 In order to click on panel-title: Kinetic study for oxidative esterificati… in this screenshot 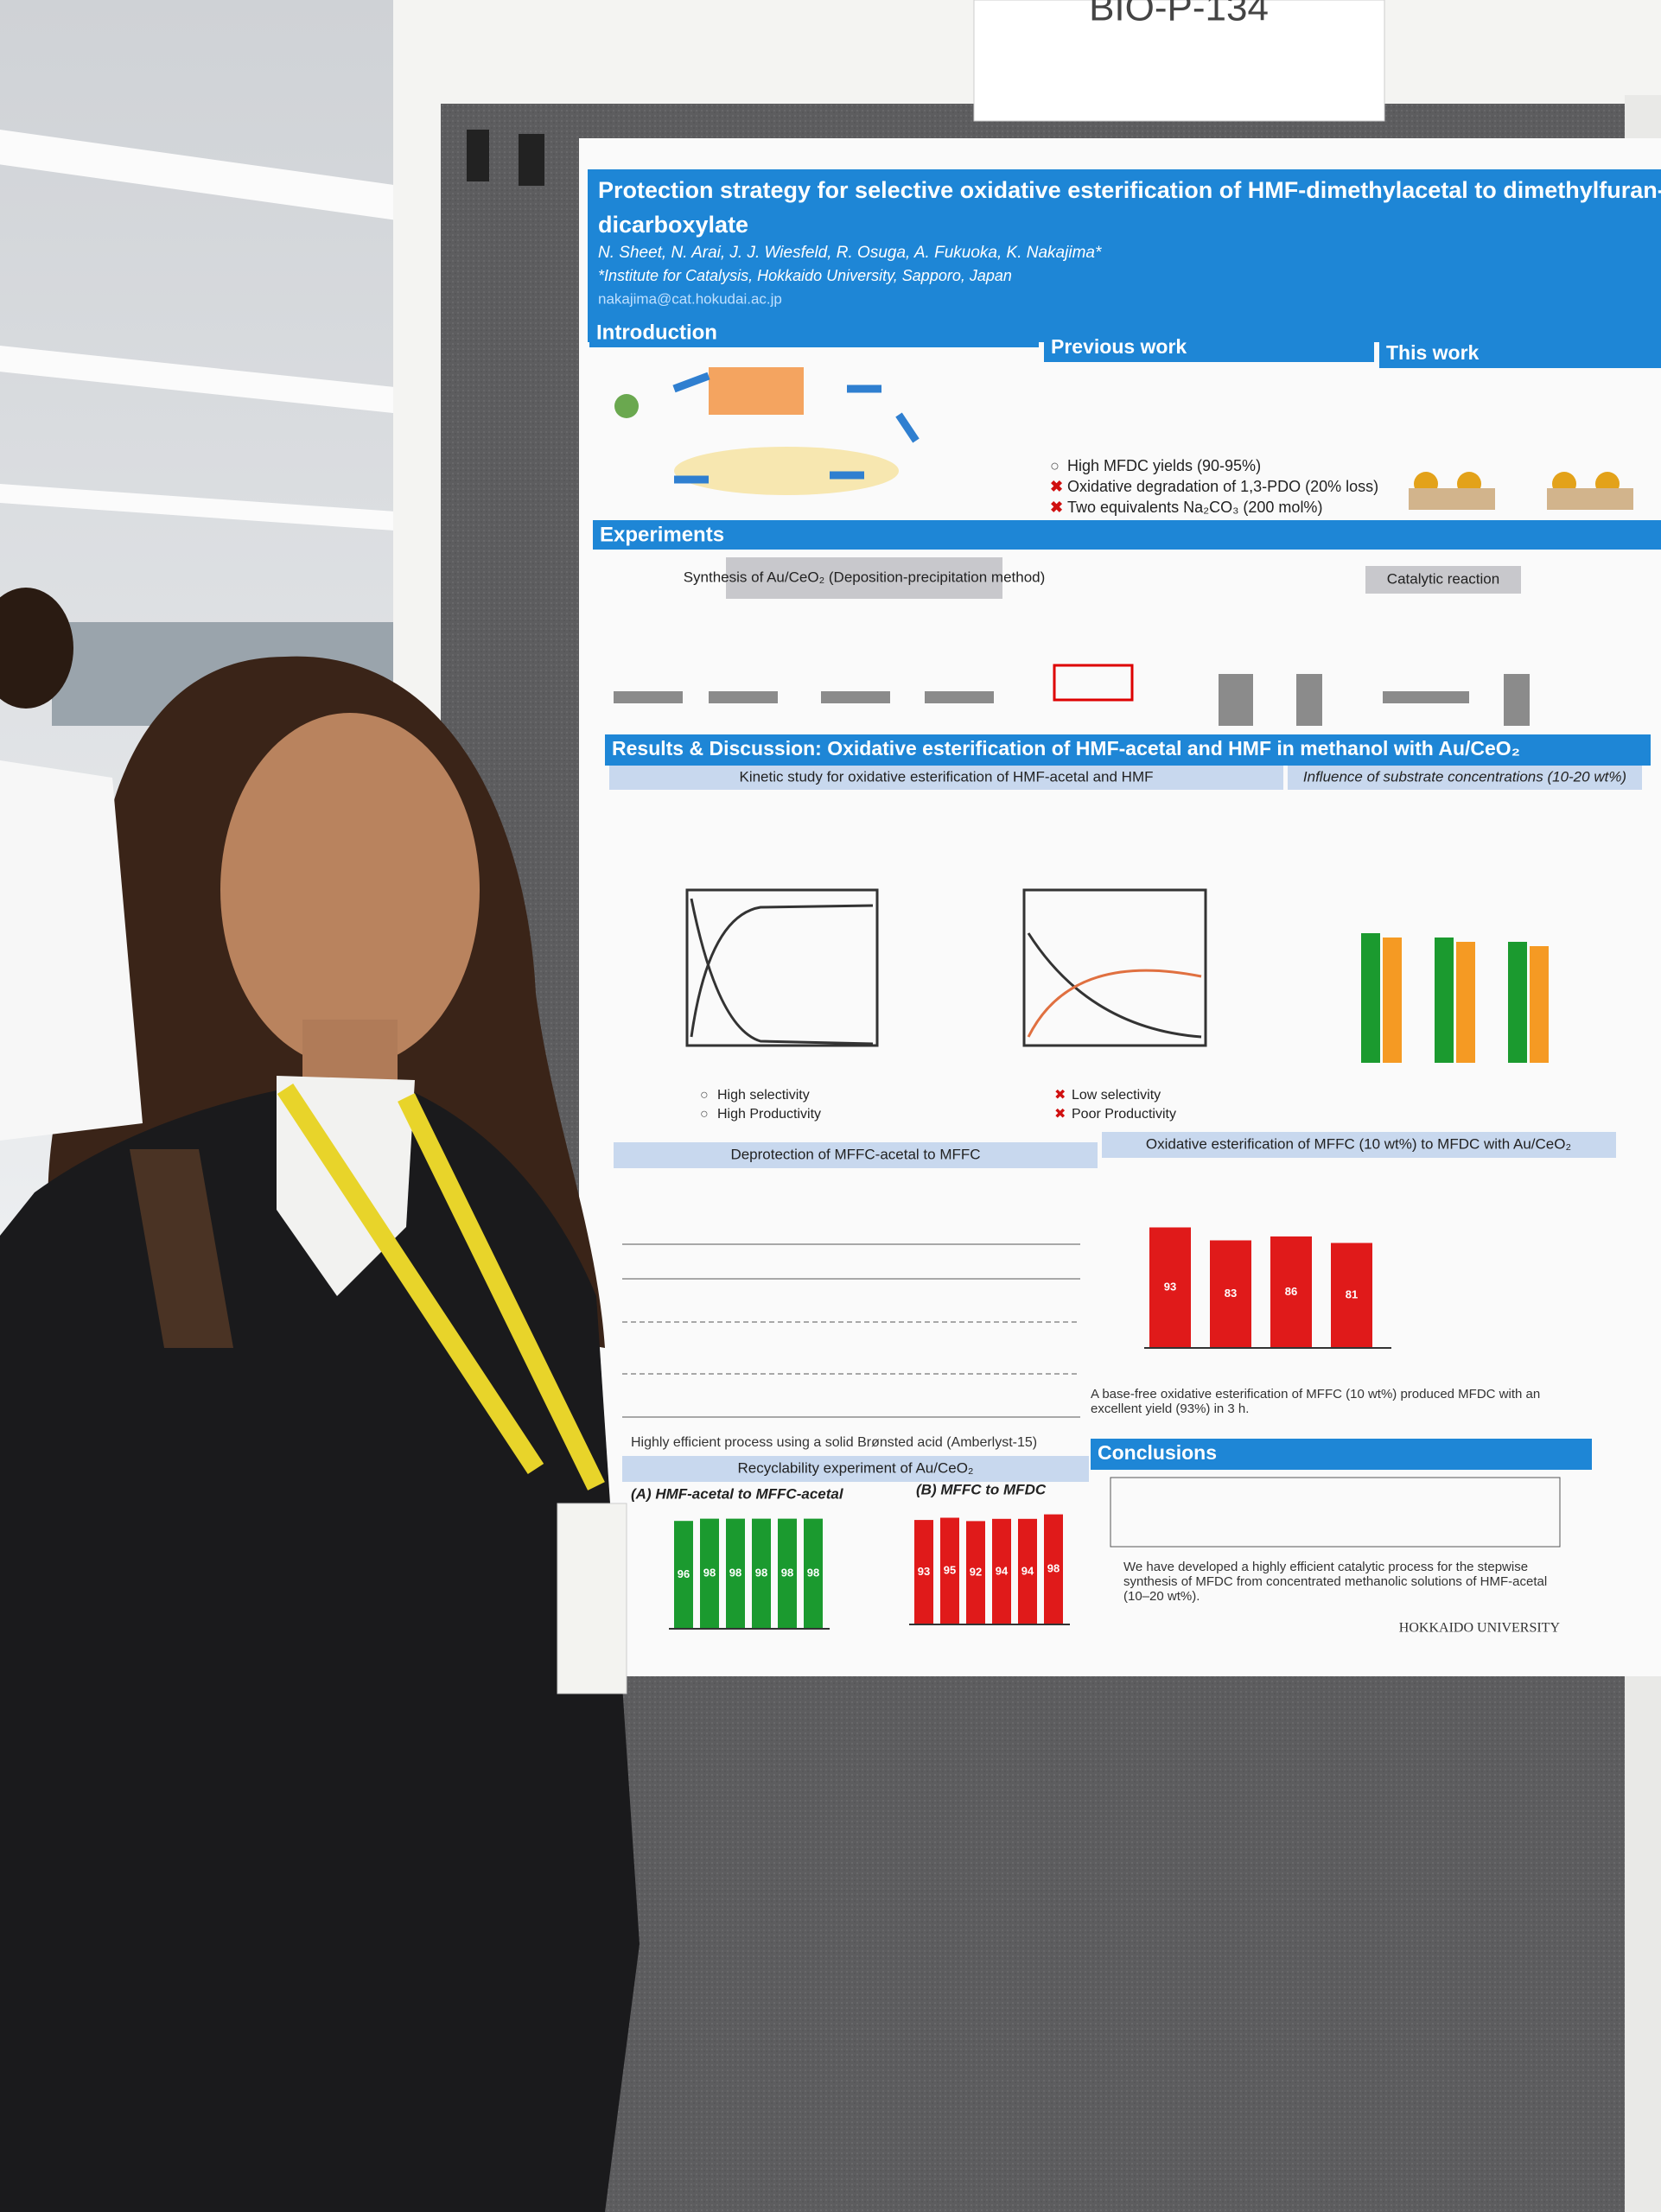, I will do `click(946, 776)`.